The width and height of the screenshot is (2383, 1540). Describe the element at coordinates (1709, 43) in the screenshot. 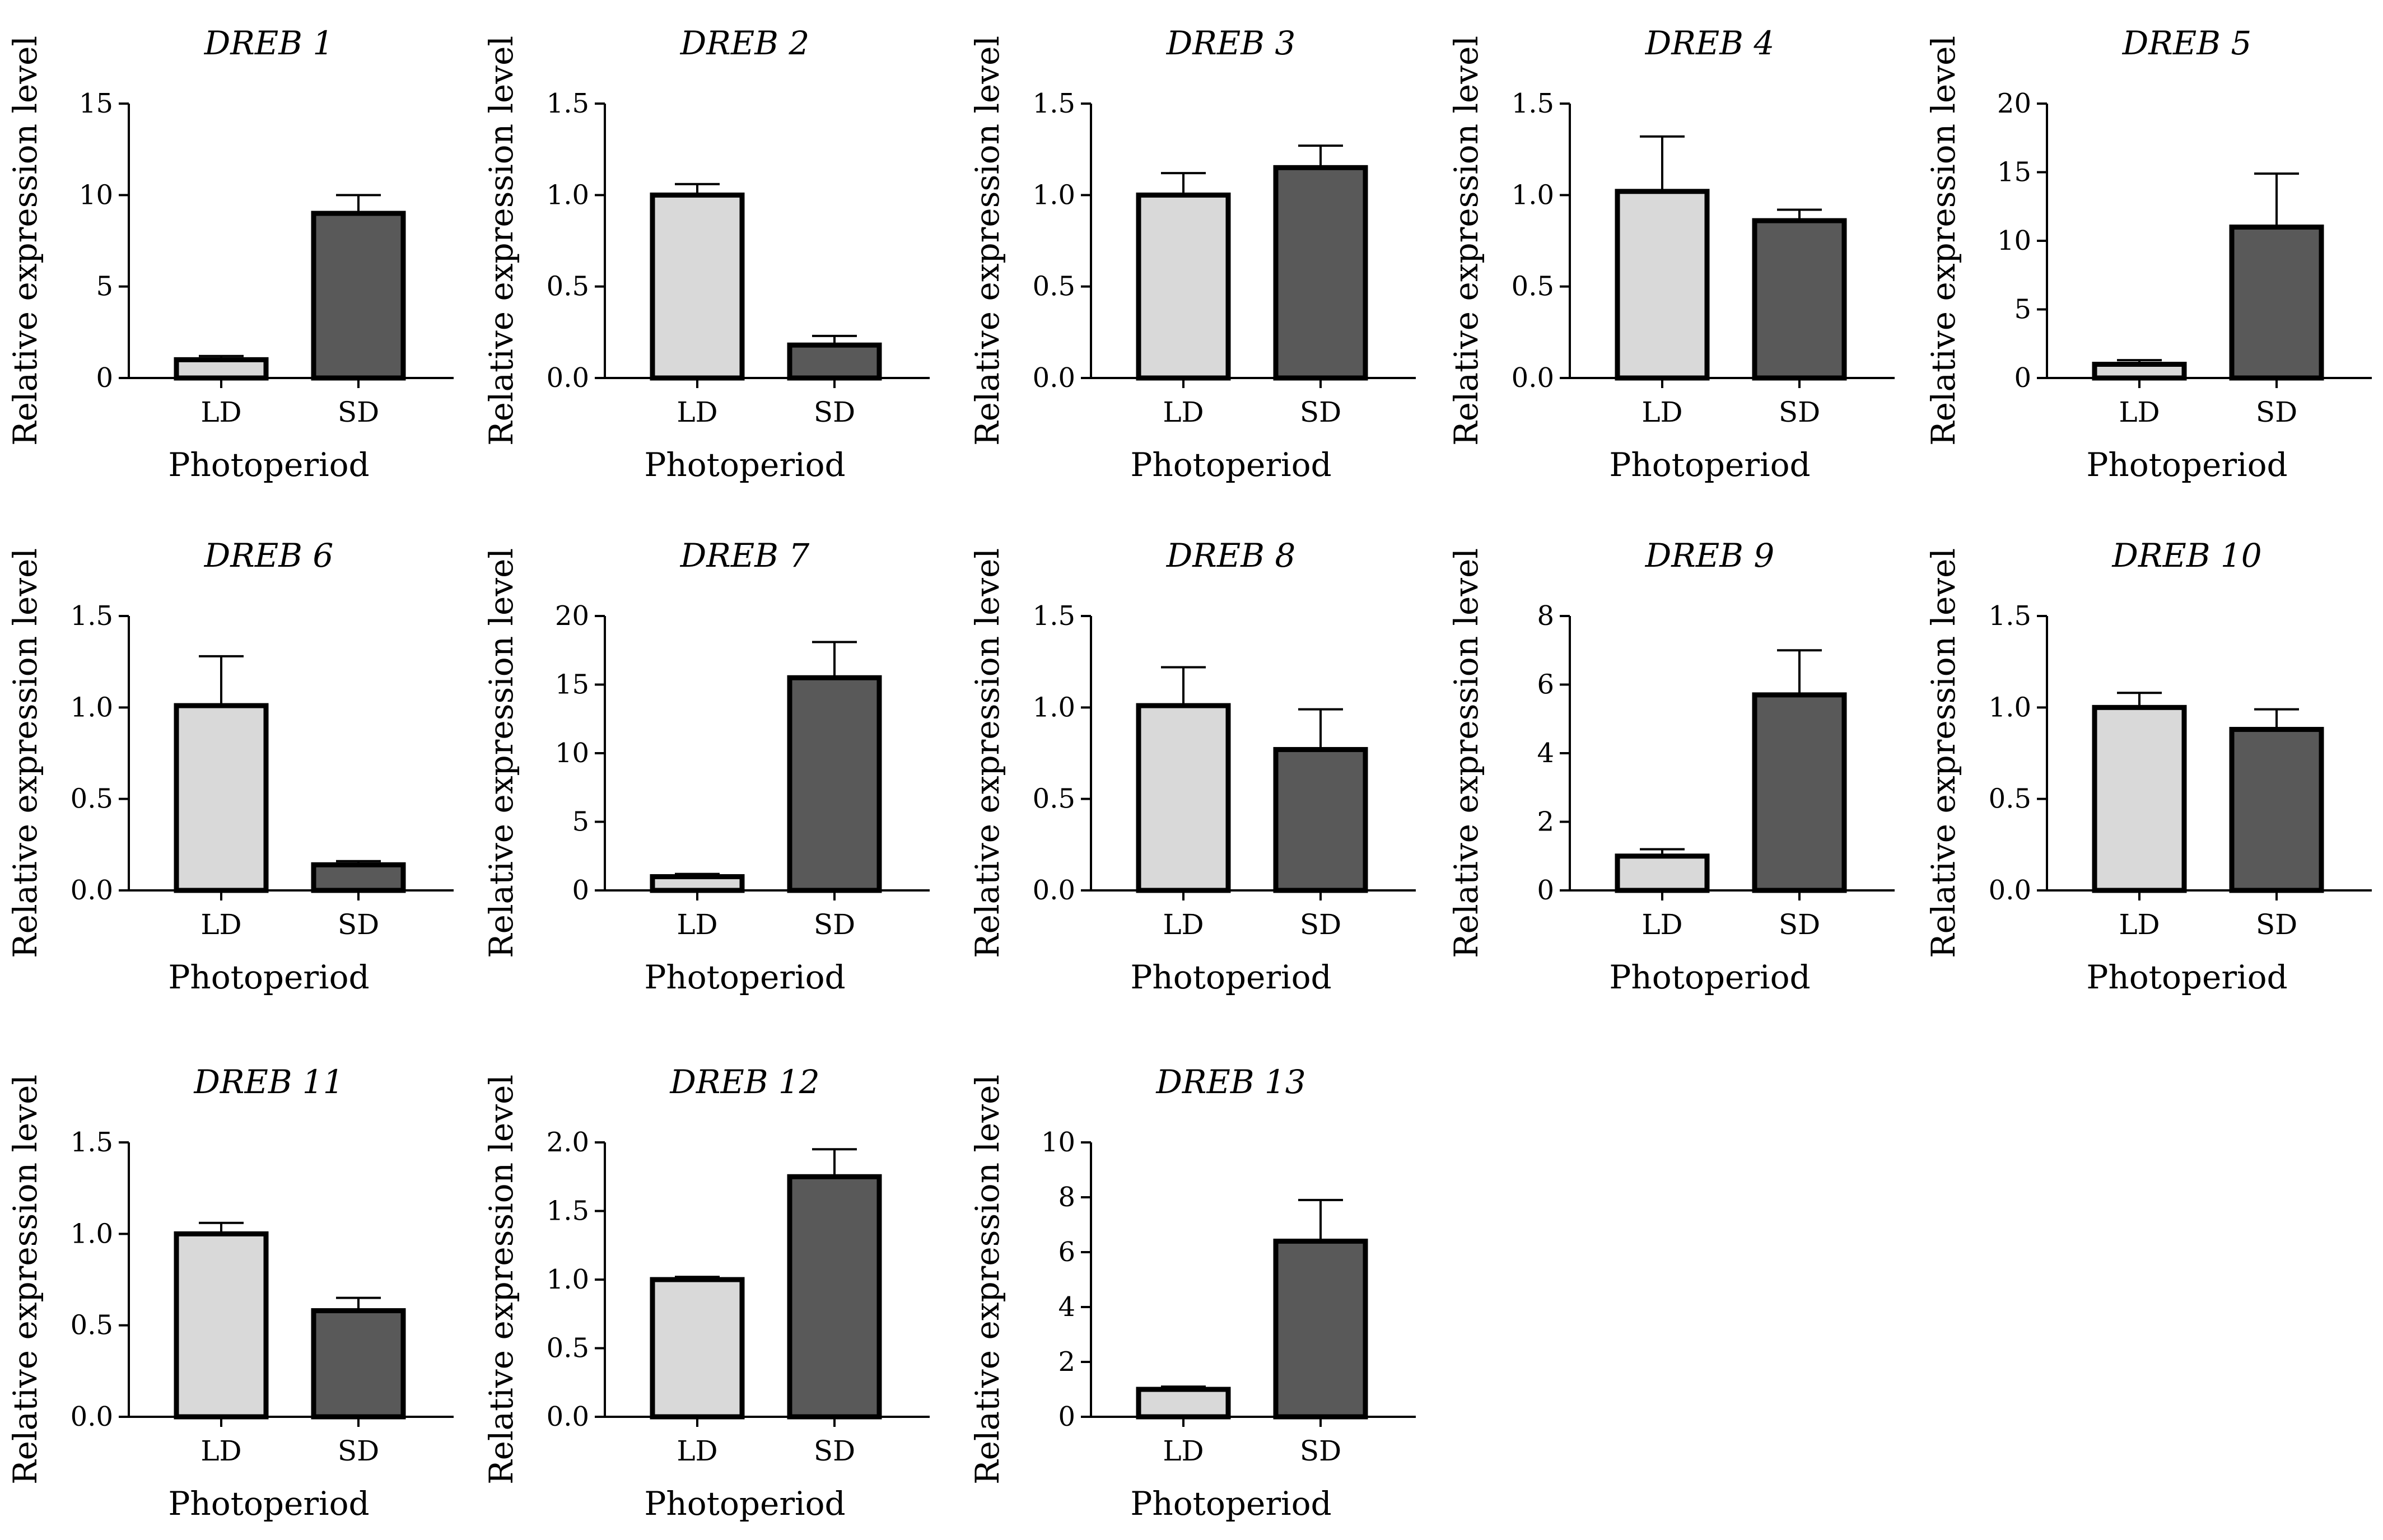

I see `chart-title: DREB 4` at that location.